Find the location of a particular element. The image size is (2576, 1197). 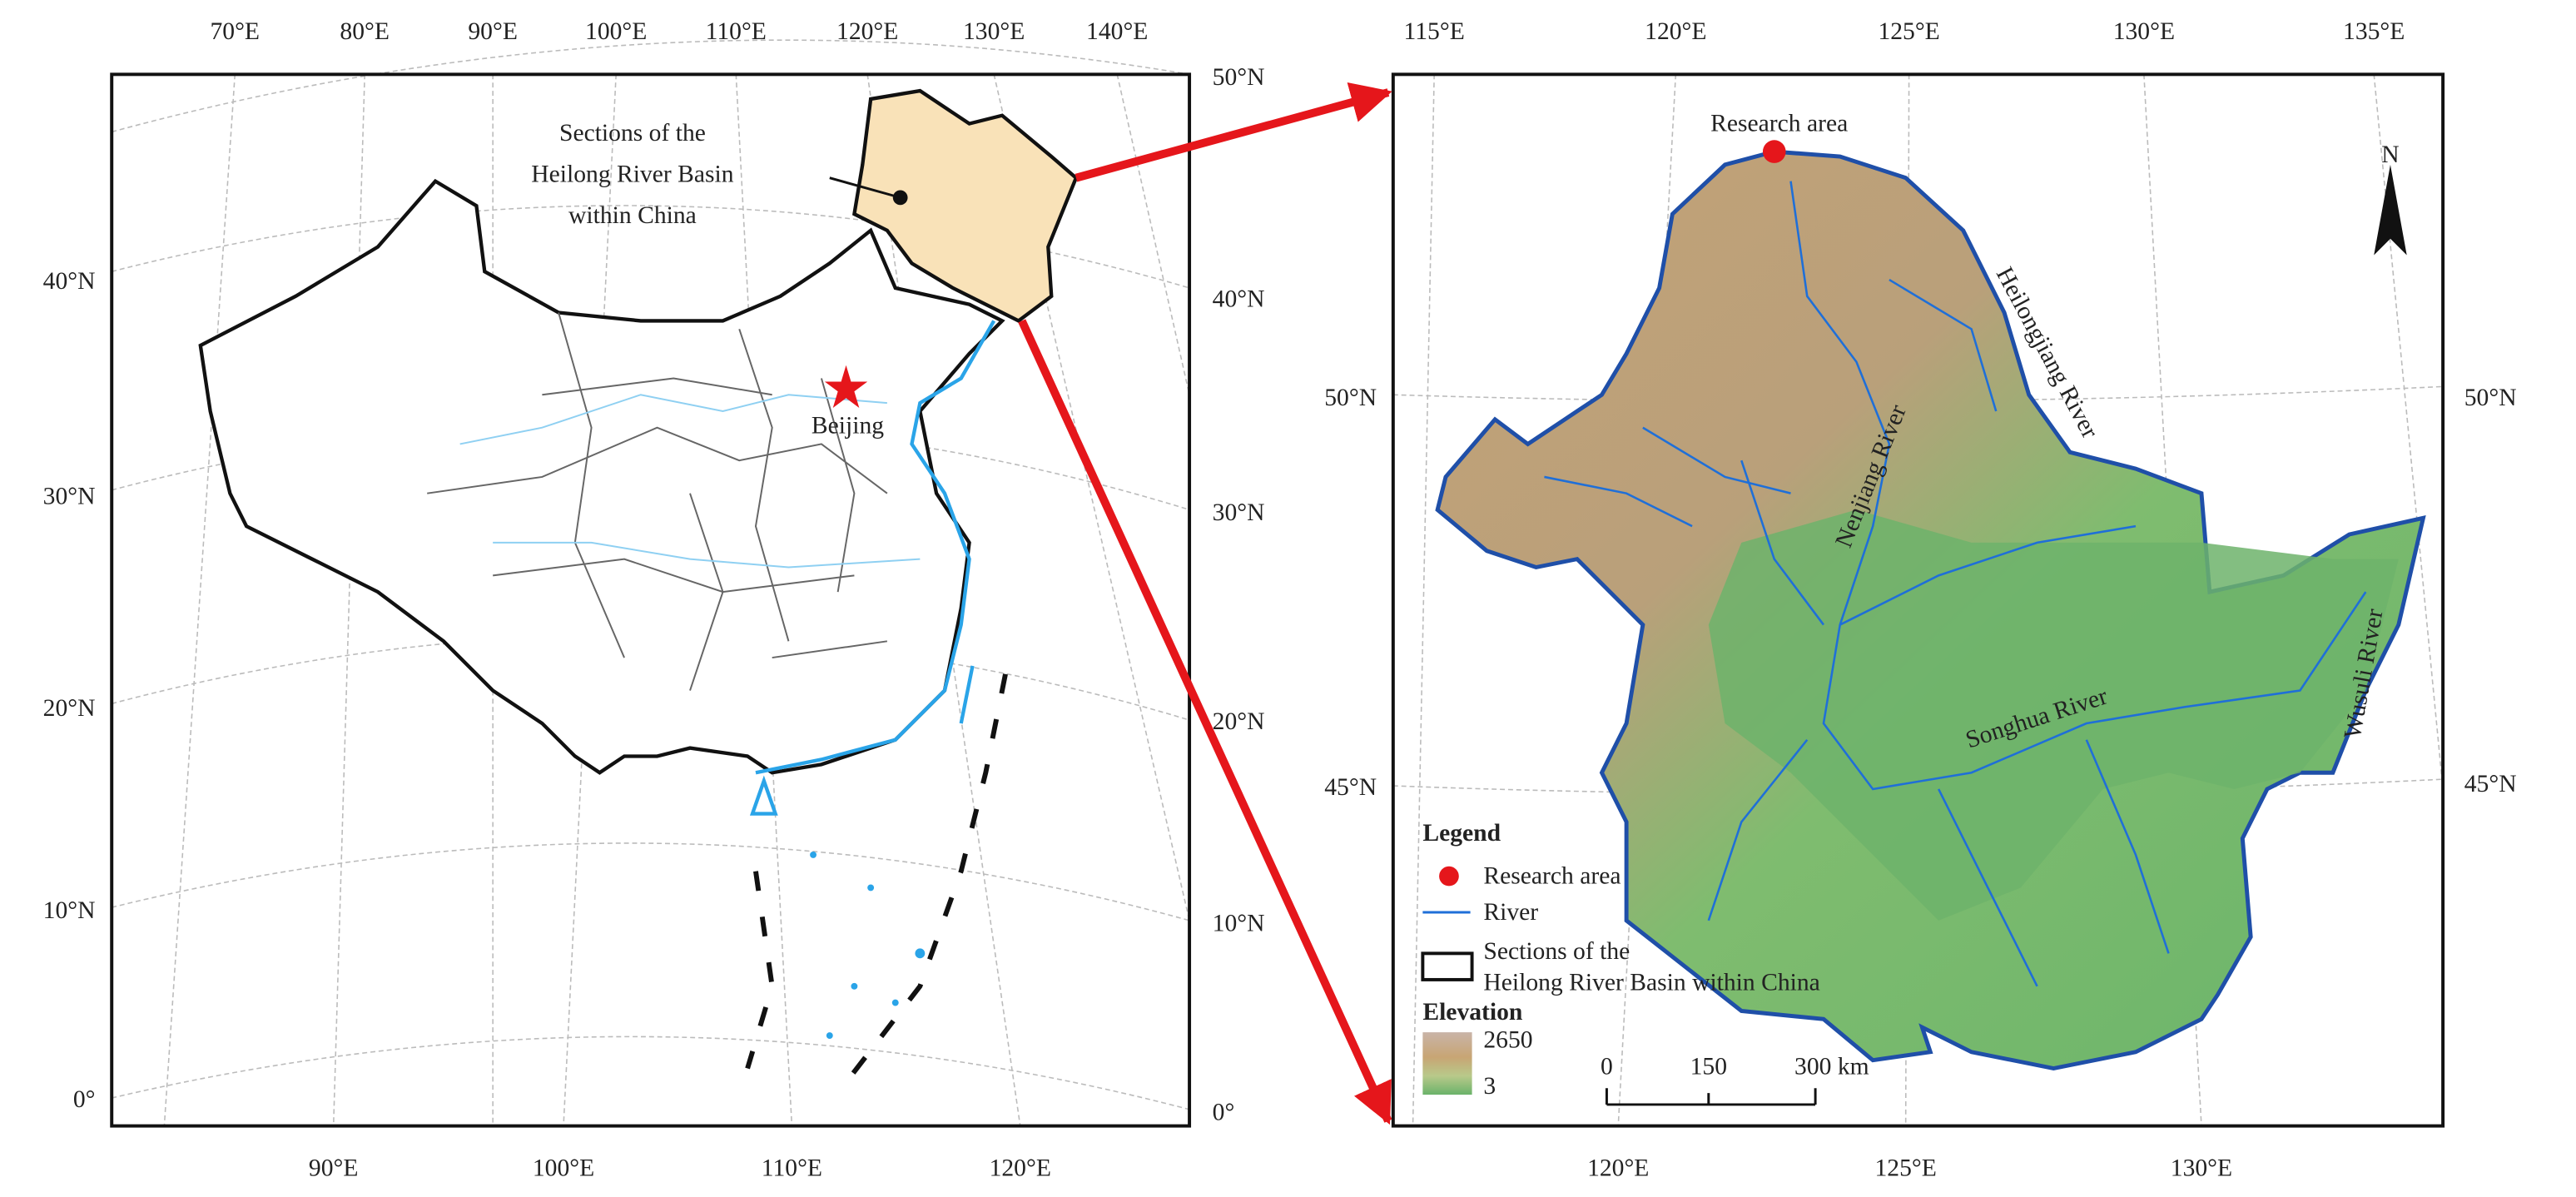

scale-label: 0 is located at coordinates (1607, 1066).